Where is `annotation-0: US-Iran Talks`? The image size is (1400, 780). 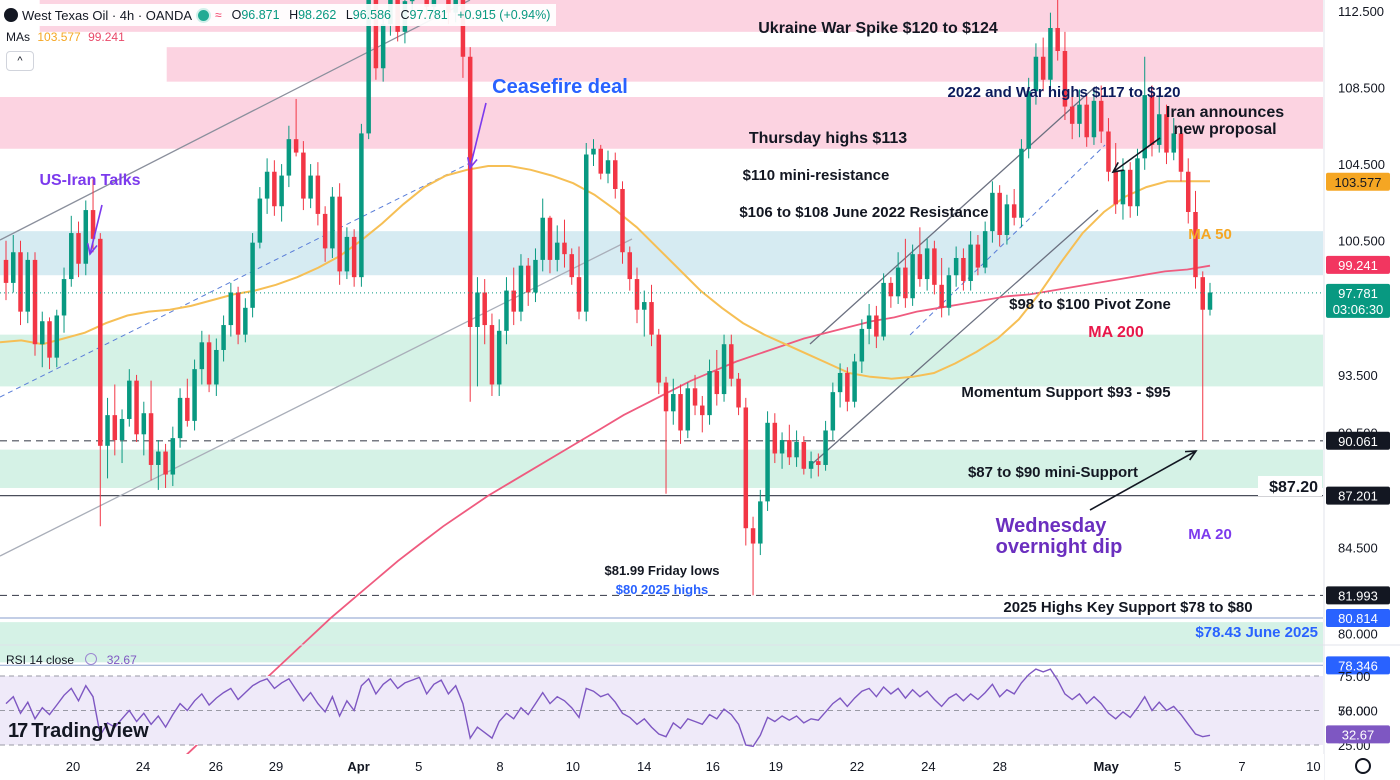 annotation-0: US-Iran Talks is located at coordinates (89, 180).